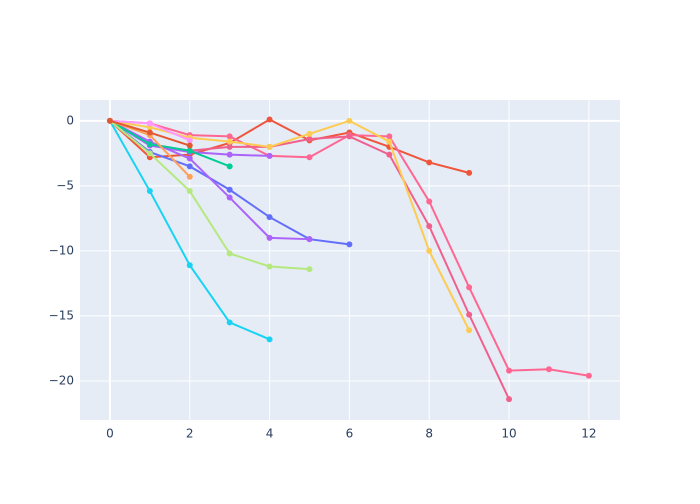 Image resolution: width=700 pixels, height=504 pixels. Describe the element at coordinates (588, 434) in the screenshot. I see `x-tick-label: 12` at that location.